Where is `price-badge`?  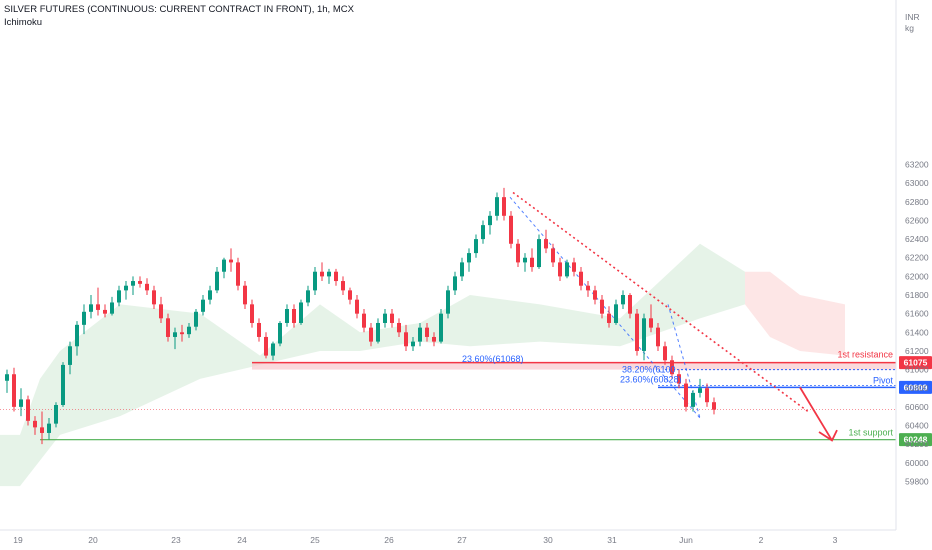
price-badge is located at coordinates (915, 387).